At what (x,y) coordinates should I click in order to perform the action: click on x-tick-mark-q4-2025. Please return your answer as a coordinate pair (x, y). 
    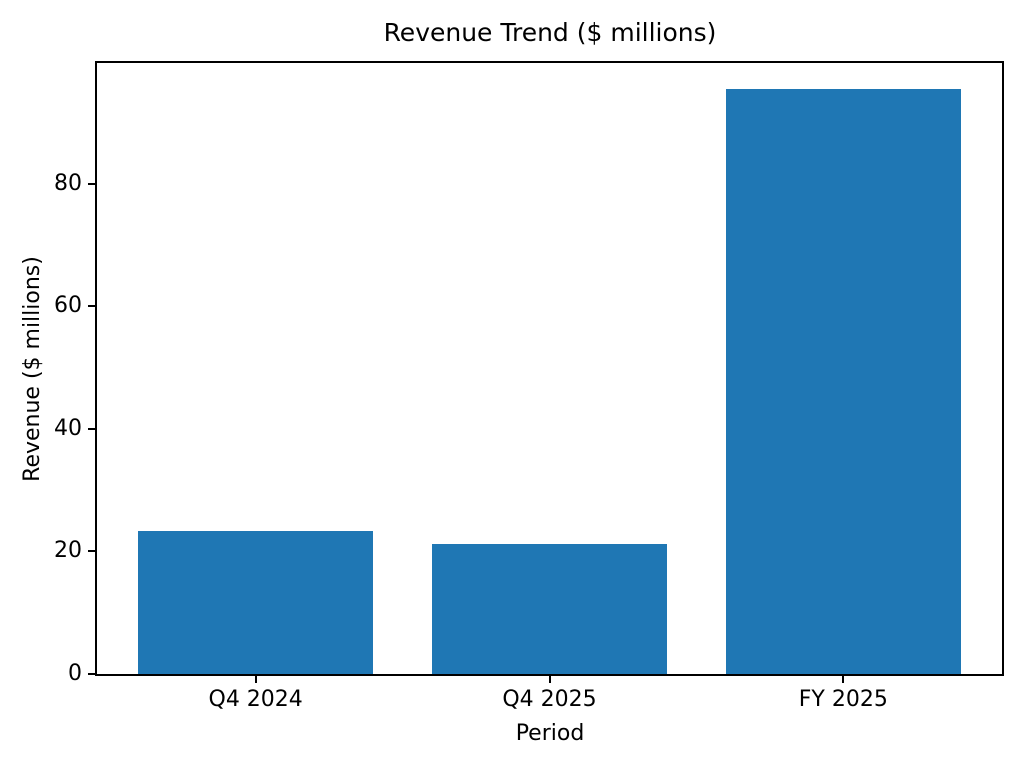
    Looking at the image, I should click on (549, 679).